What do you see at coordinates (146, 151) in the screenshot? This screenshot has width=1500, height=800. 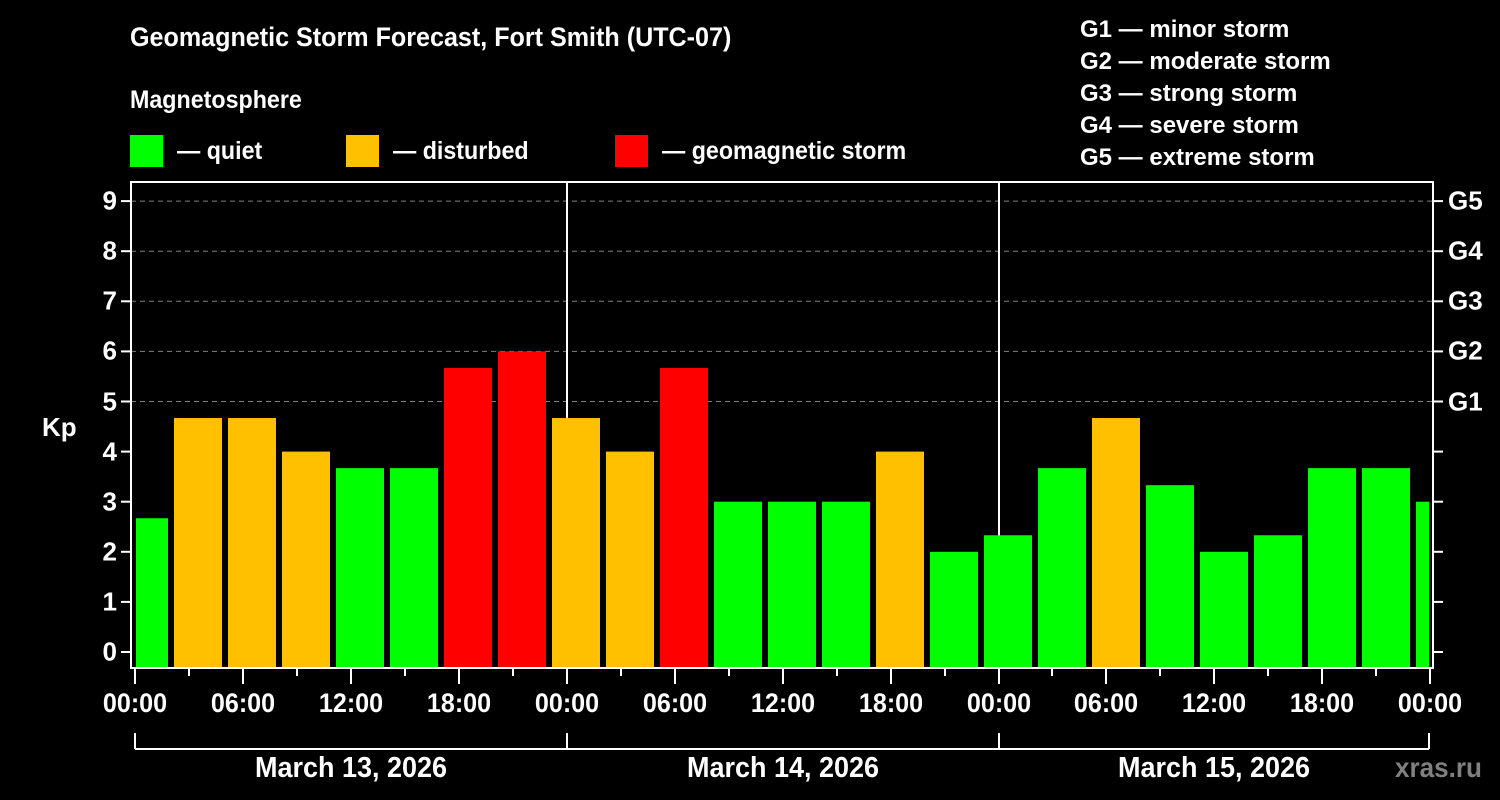 I see `legend-swatch-quiet` at bounding box center [146, 151].